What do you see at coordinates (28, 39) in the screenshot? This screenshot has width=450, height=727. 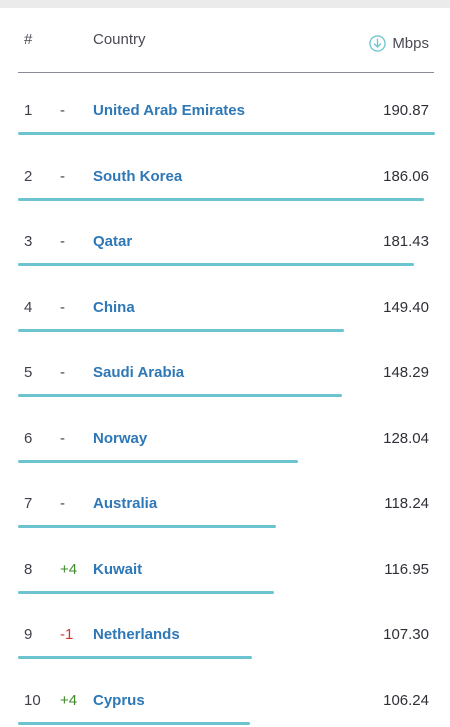 I see `rank-column-header: #` at bounding box center [28, 39].